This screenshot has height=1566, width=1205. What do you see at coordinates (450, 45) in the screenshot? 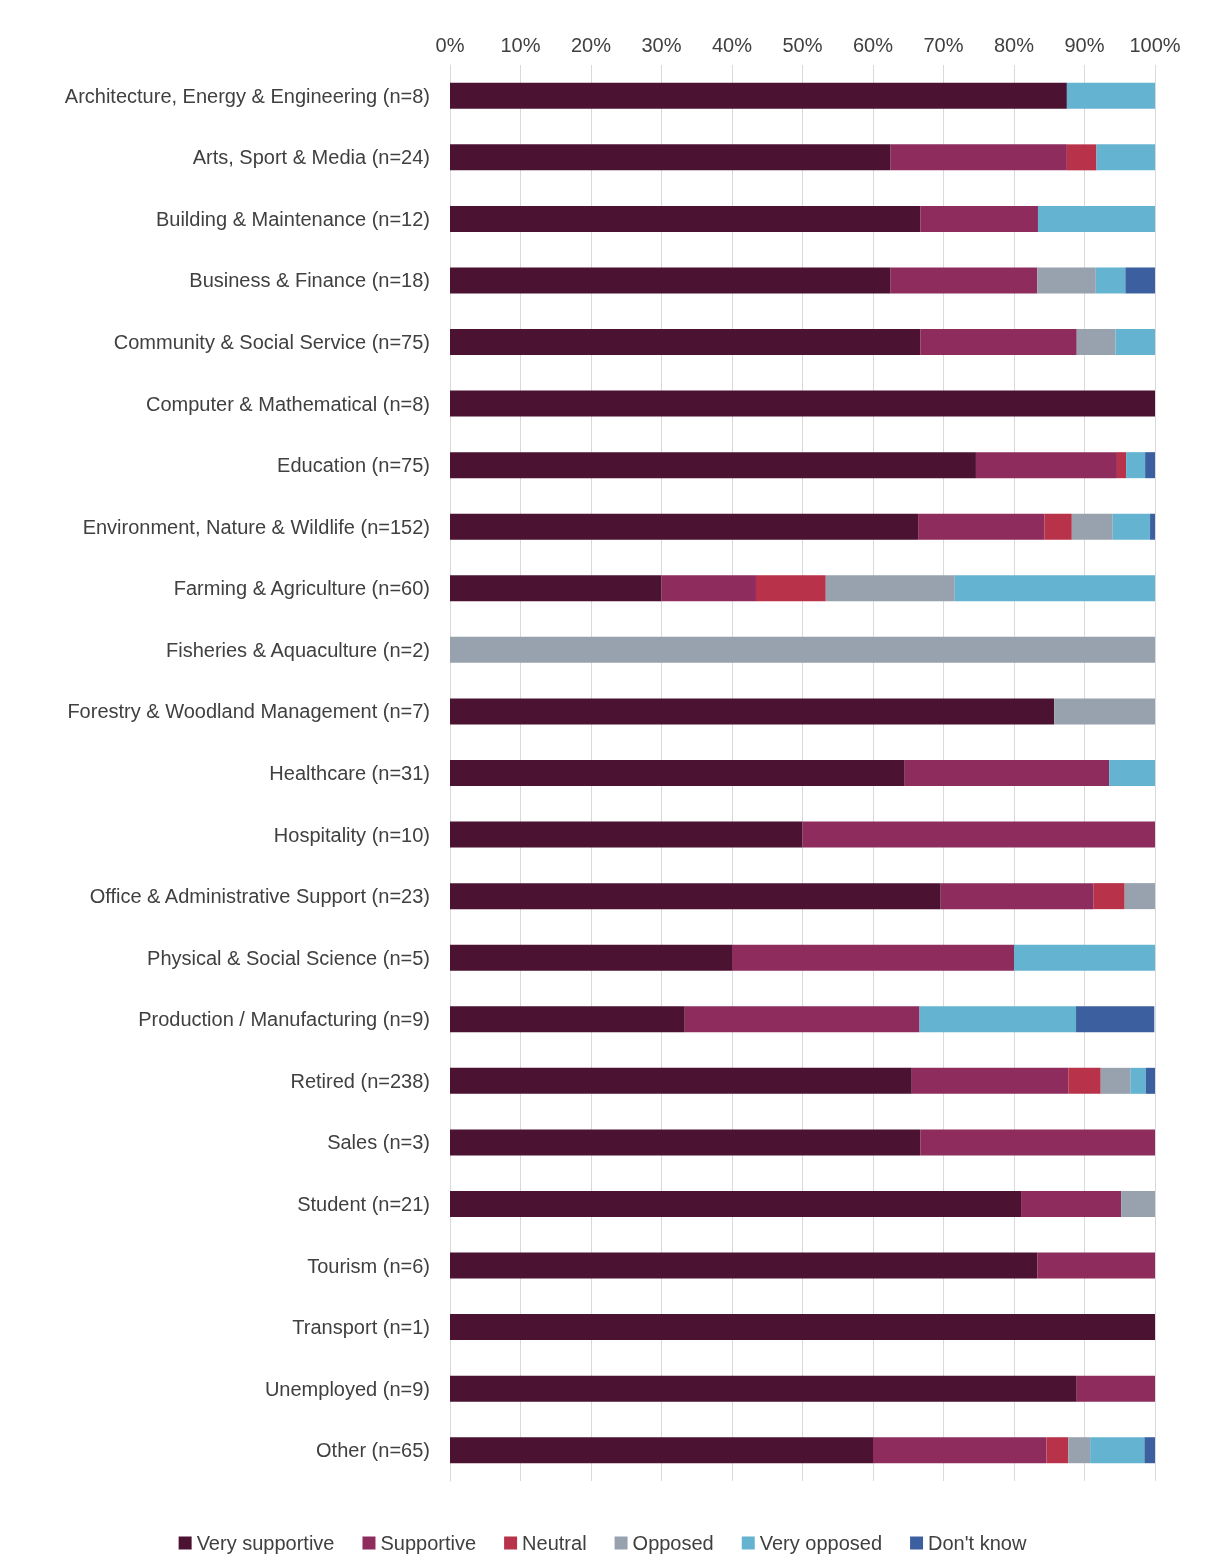
I see `x-tick-label: 0%` at bounding box center [450, 45].